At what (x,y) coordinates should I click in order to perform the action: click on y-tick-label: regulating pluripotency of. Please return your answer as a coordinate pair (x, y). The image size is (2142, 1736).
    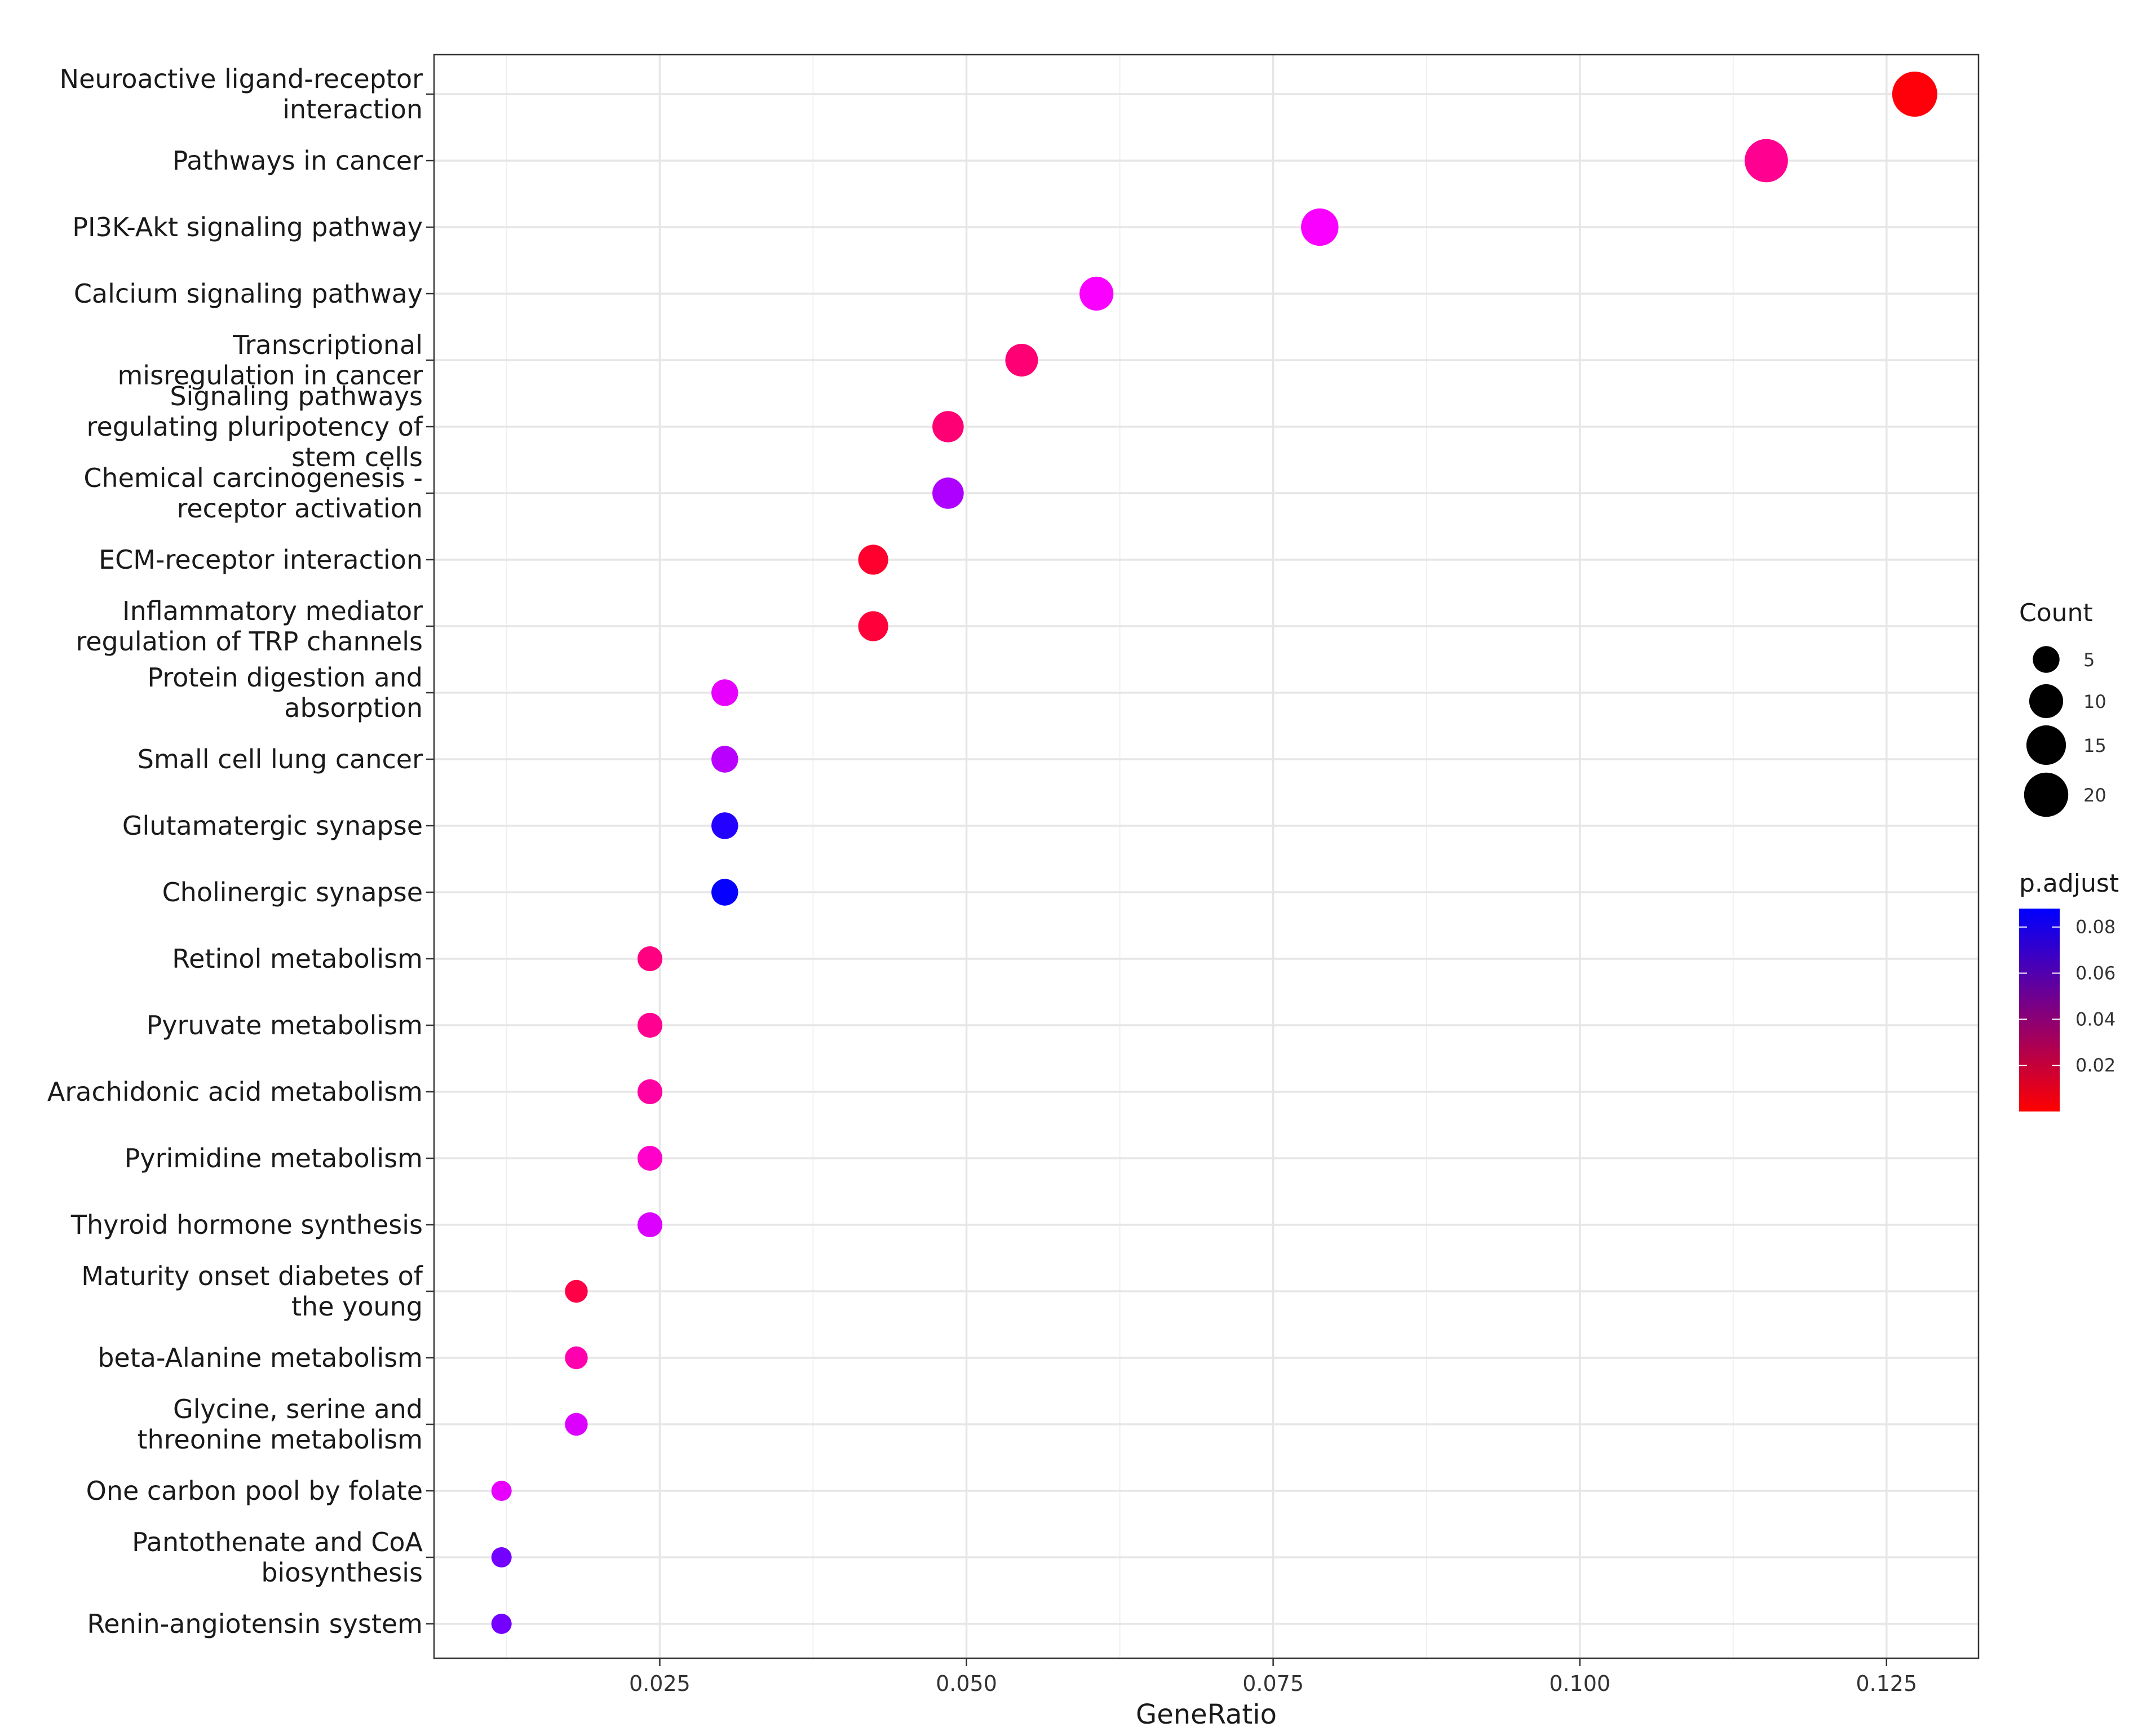
    Looking at the image, I should click on (255, 426).